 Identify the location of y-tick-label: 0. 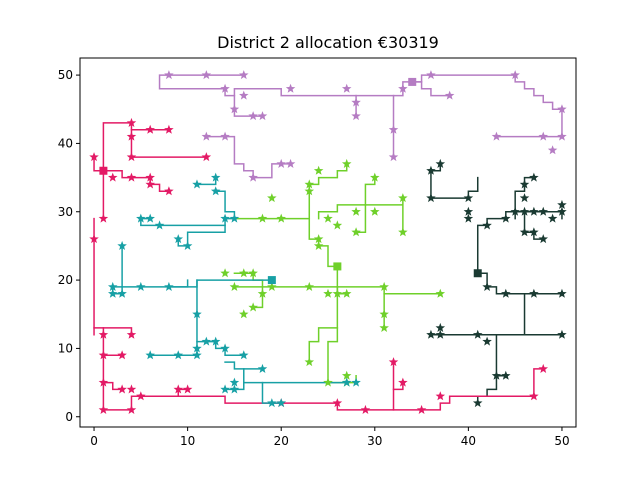
(69, 417).